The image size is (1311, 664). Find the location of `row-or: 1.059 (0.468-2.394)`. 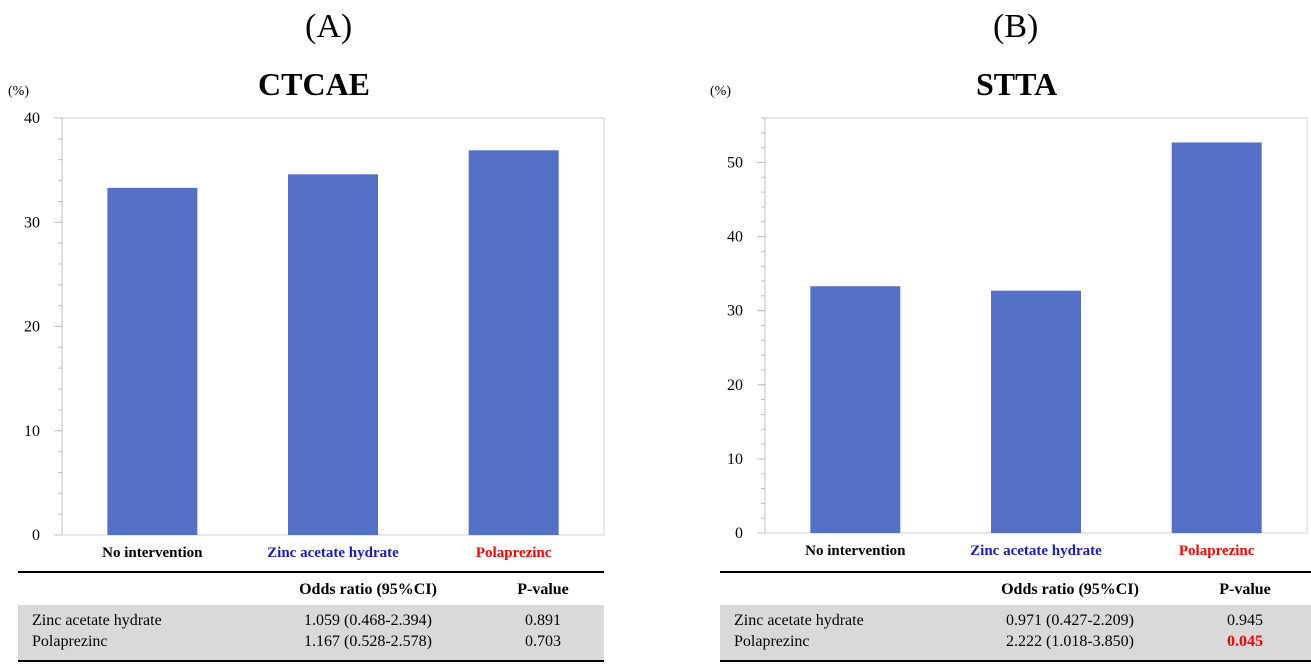

row-or: 1.059 (0.468-2.394) is located at coordinates (368, 621).